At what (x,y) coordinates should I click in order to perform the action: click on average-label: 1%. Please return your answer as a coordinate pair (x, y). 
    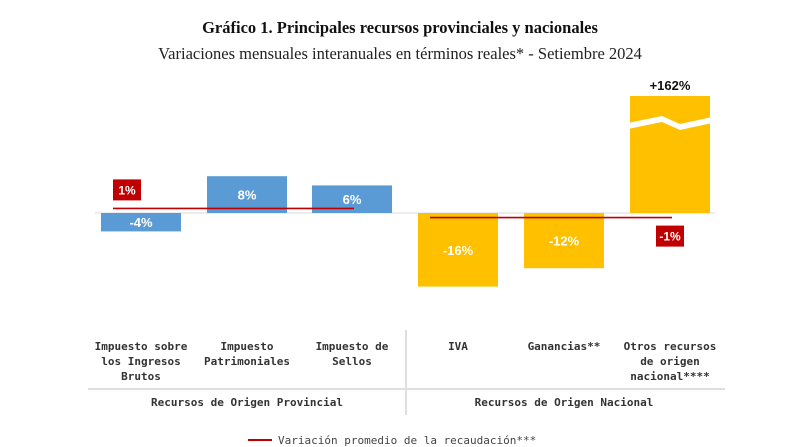
    Looking at the image, I should click on (127, 190).